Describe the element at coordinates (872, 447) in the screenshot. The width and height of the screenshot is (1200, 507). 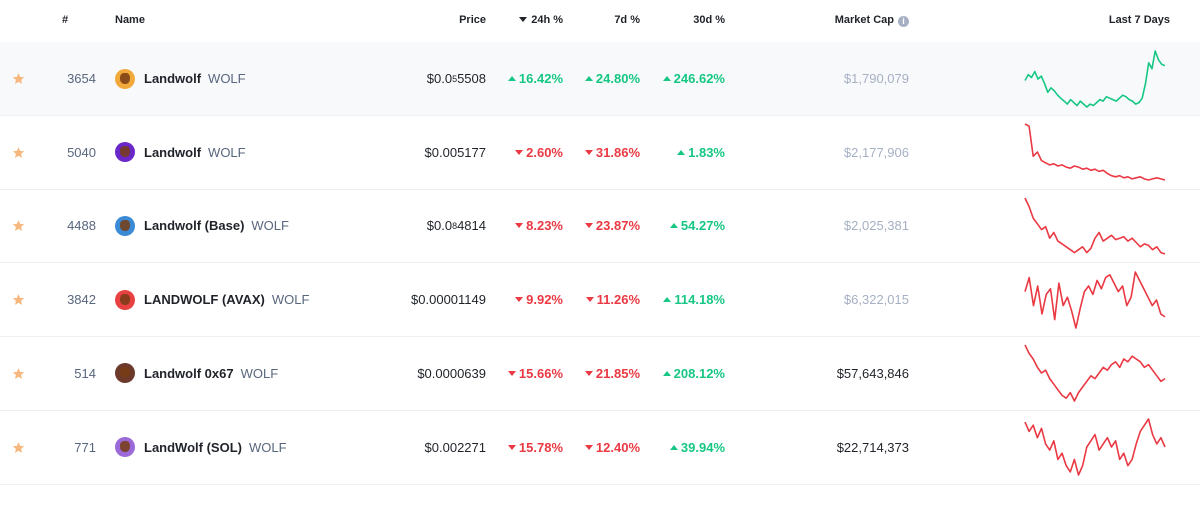
I see `market-cap: $22,714,373` at that location.